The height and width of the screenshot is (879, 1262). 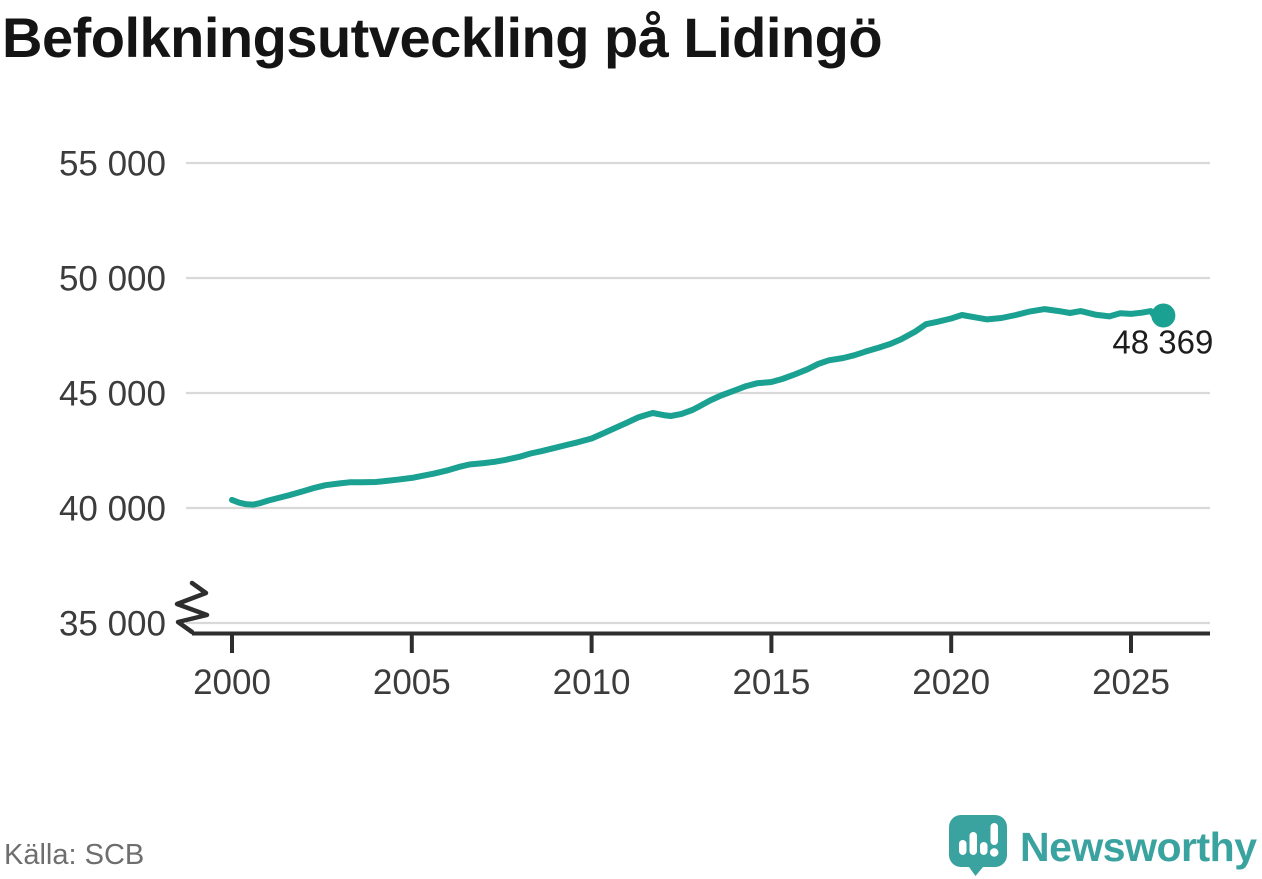 What do you see at coordinates (74, 855) in the screenshot?
I see `source-note: Källa: SCB` at bounding box center [74, 855].